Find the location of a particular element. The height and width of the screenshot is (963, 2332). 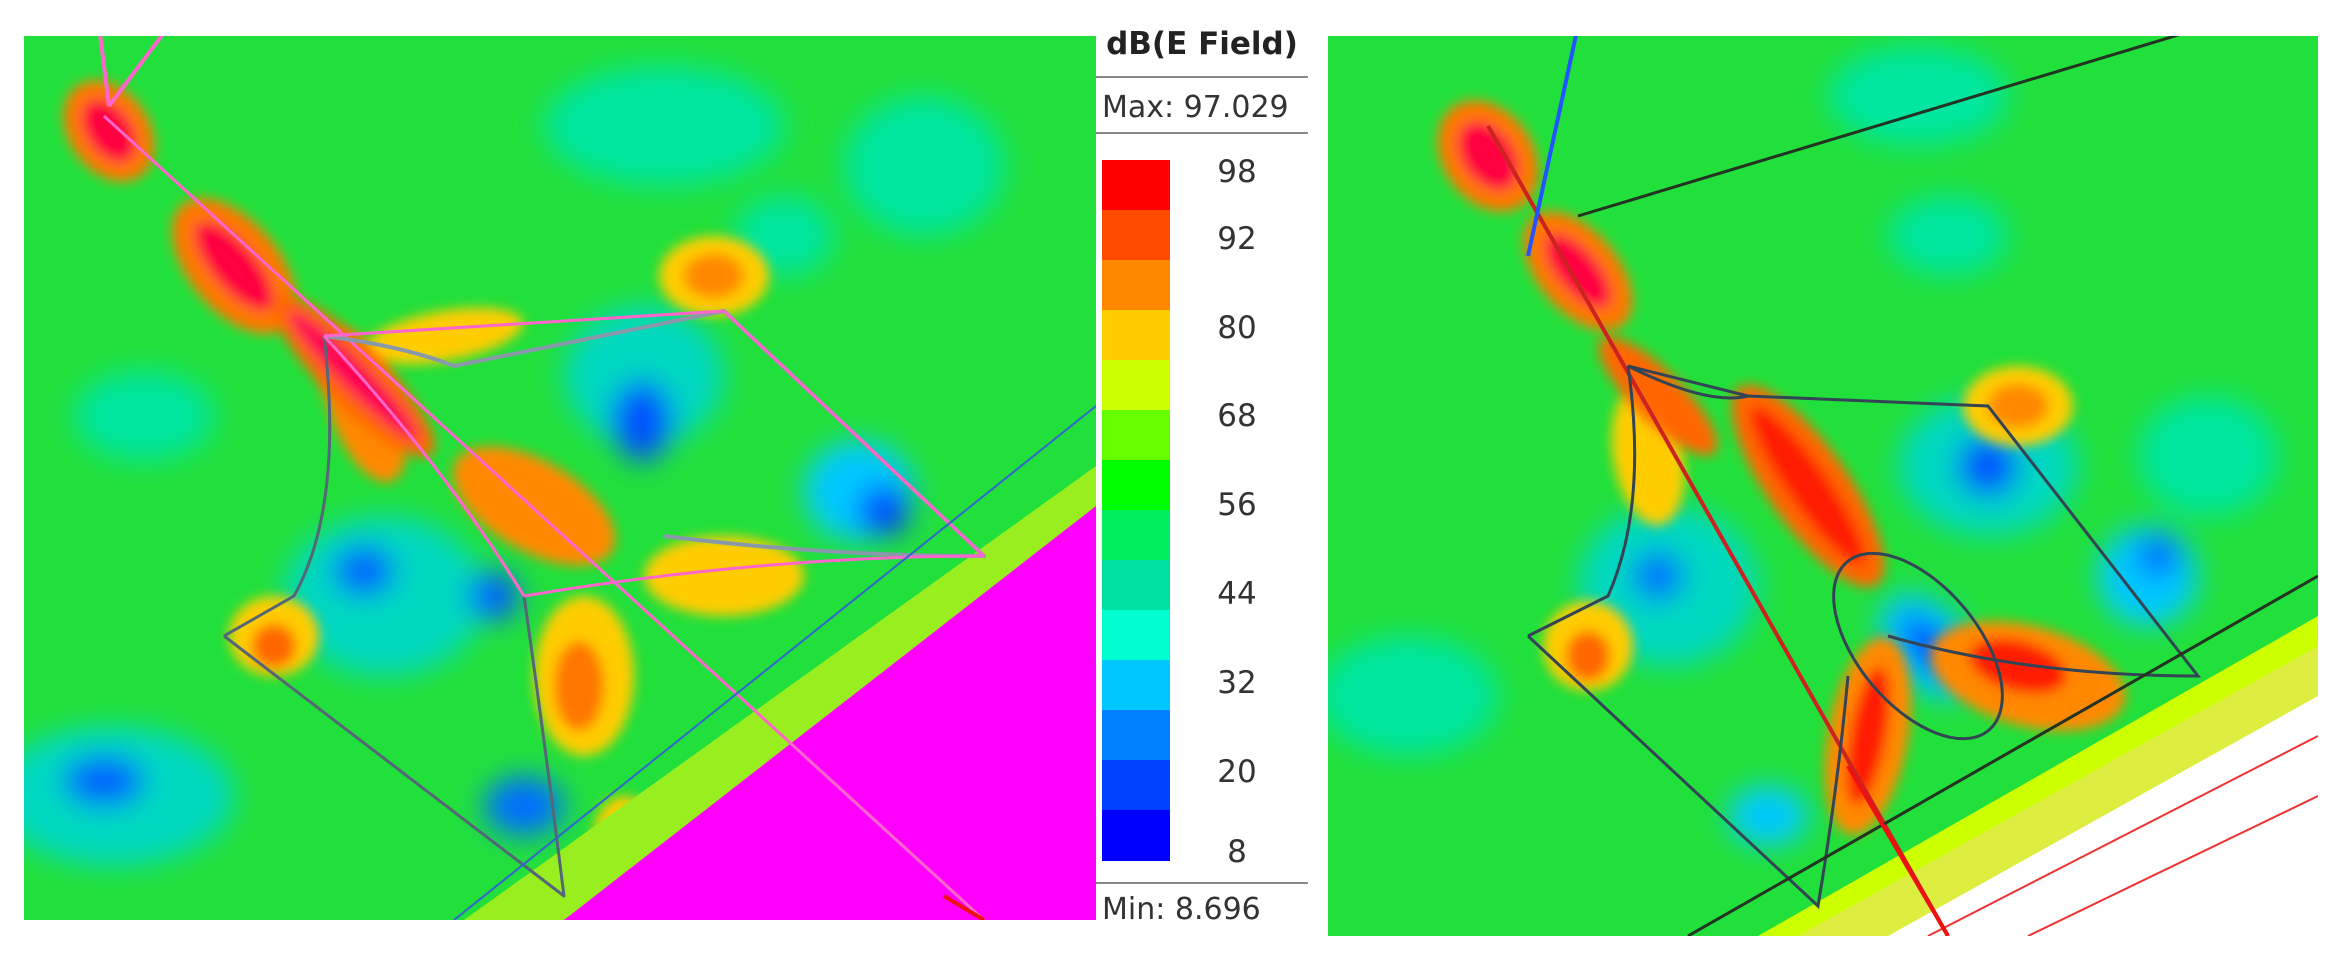

ground-plane-white is located at coordinates (2103, 816).